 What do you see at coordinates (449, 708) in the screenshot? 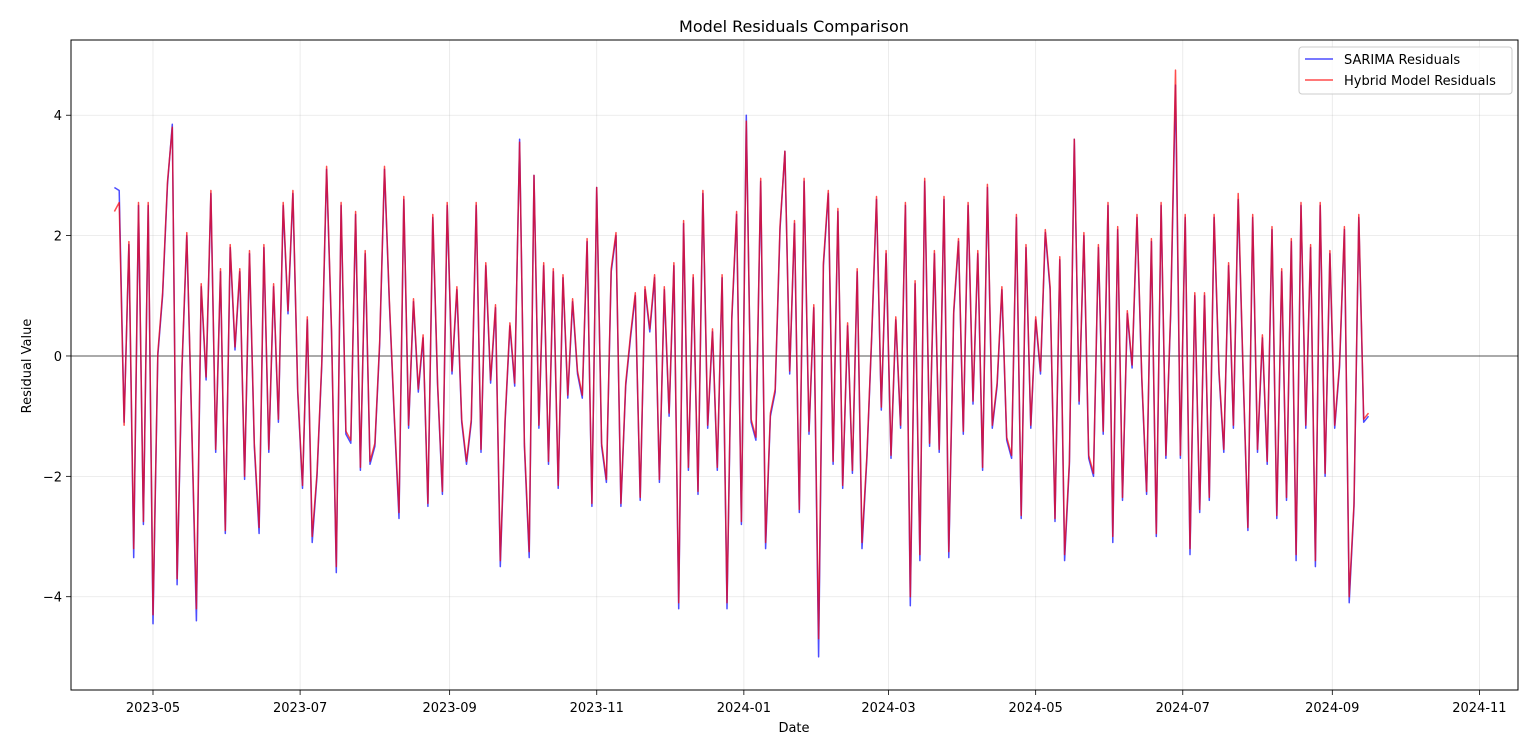
I see `x-tick-label: 2023-09` at bounding box center [449, 708].